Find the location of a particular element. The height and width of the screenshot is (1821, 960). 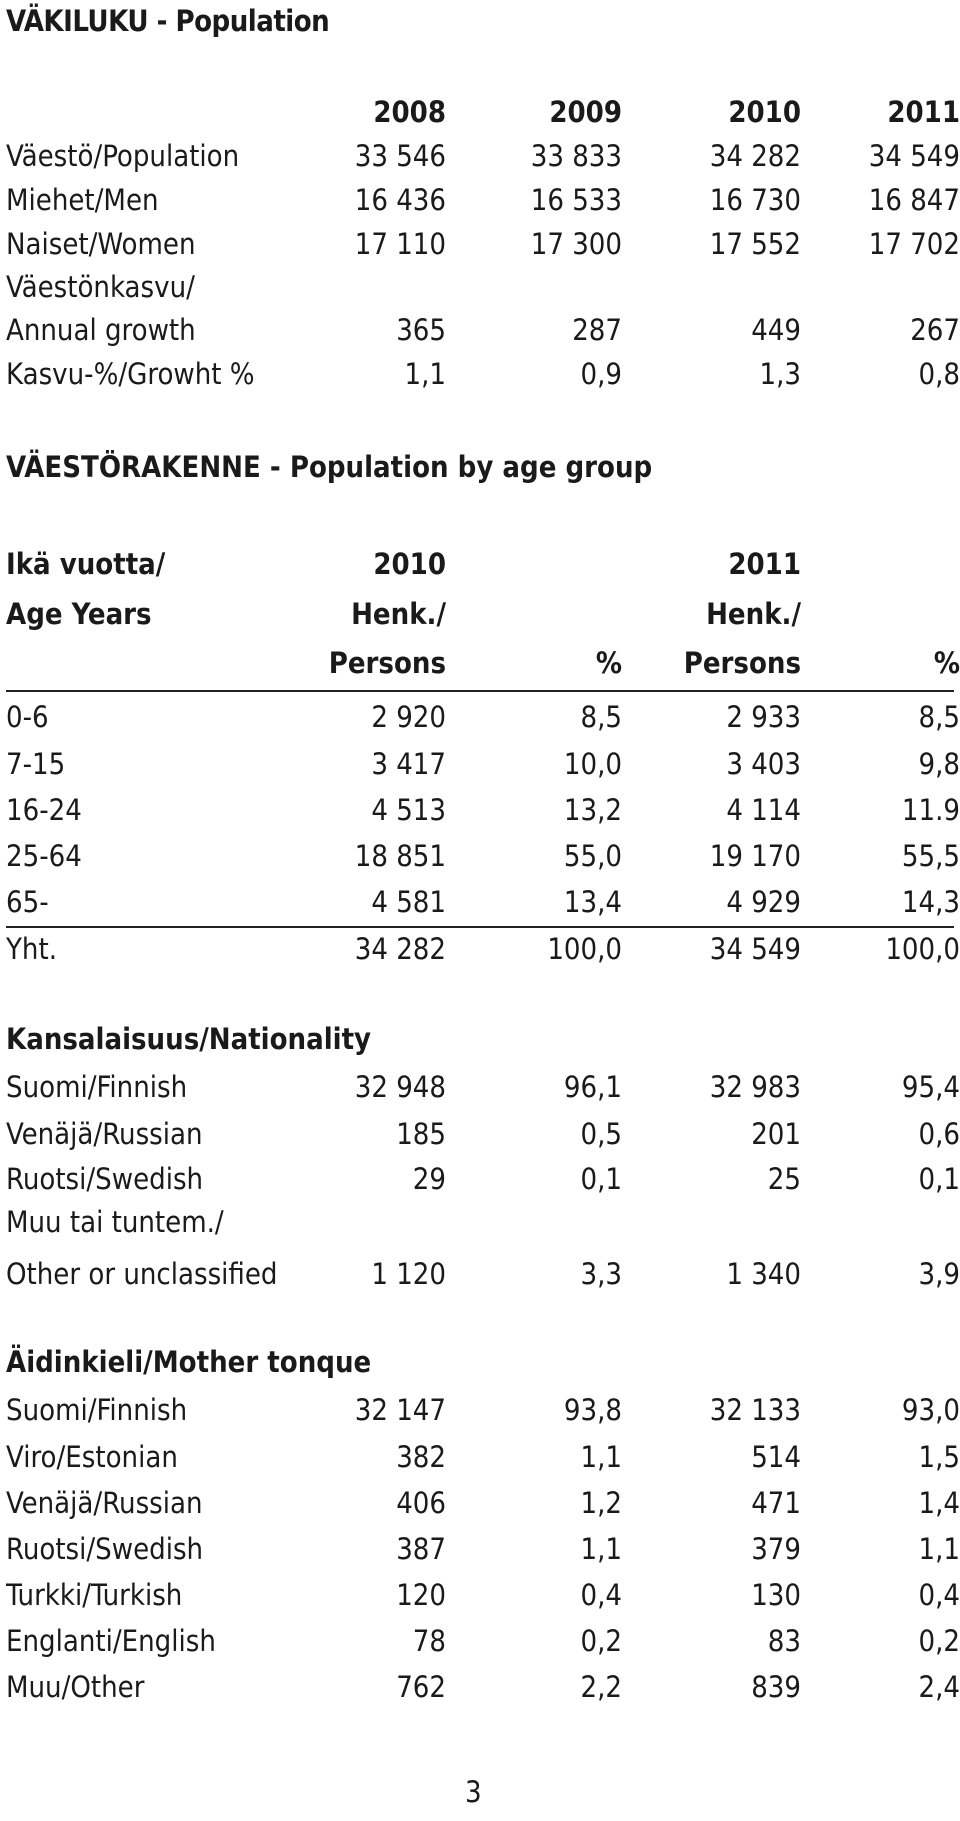

row-label: Väestönkasvu/ is located at coordinates (100, 287).